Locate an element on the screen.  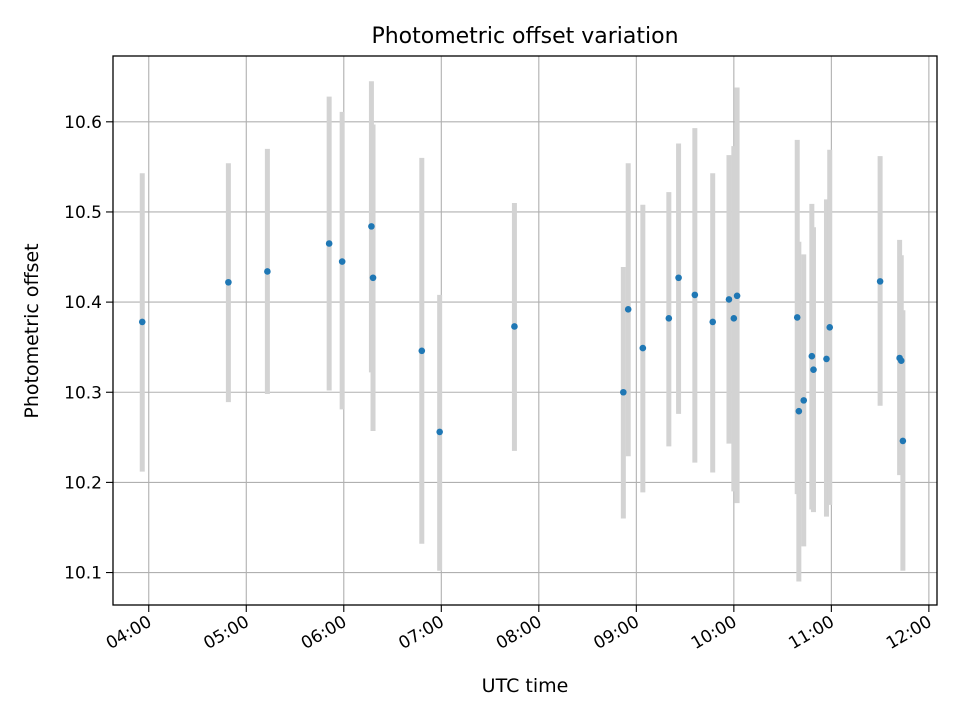
y-axis-label: Photometric offset is located at coordinates (32, 330).